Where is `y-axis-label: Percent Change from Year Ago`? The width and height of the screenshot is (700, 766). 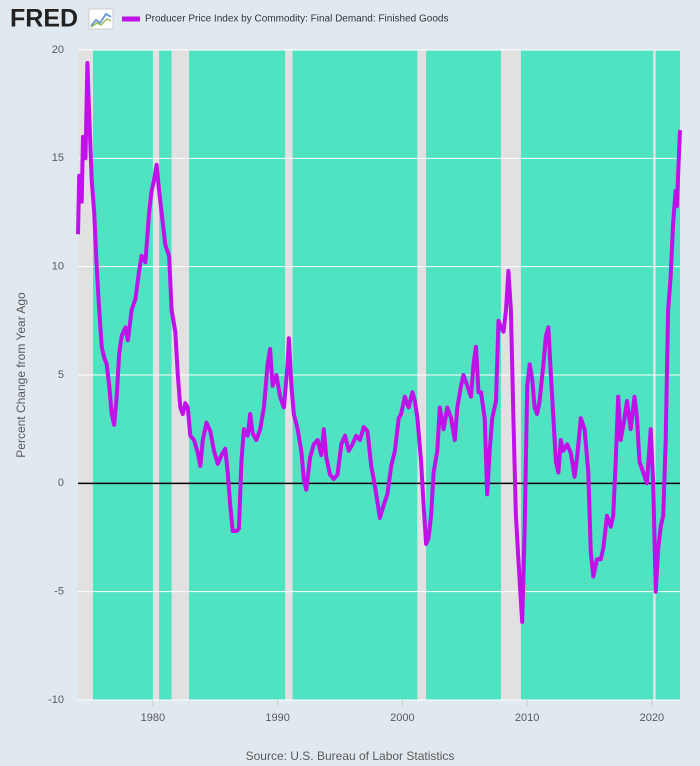
y-axis-label: Percent Change from Year Ago is located at coordinates (21, 375).